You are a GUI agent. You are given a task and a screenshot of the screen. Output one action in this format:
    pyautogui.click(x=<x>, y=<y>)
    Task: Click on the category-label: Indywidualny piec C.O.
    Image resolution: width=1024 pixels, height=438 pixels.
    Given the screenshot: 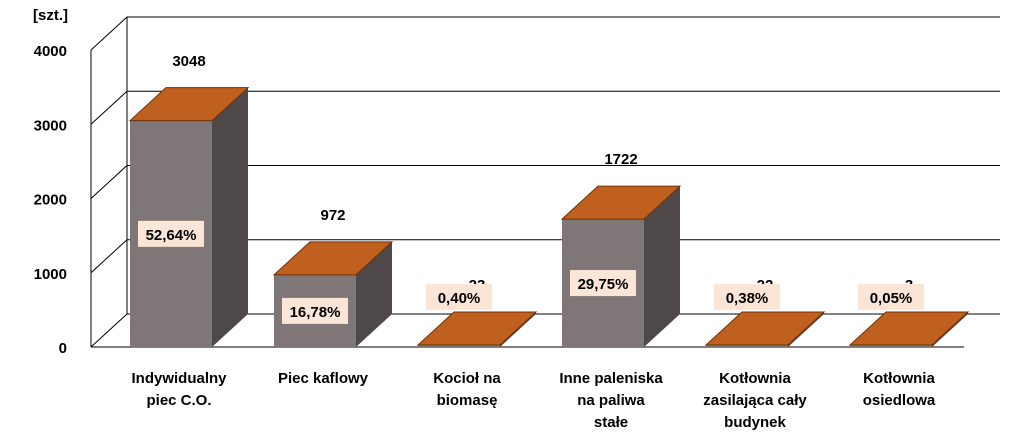 What is the action you would take?
    pyautogui.click(x=179, y=389)
    